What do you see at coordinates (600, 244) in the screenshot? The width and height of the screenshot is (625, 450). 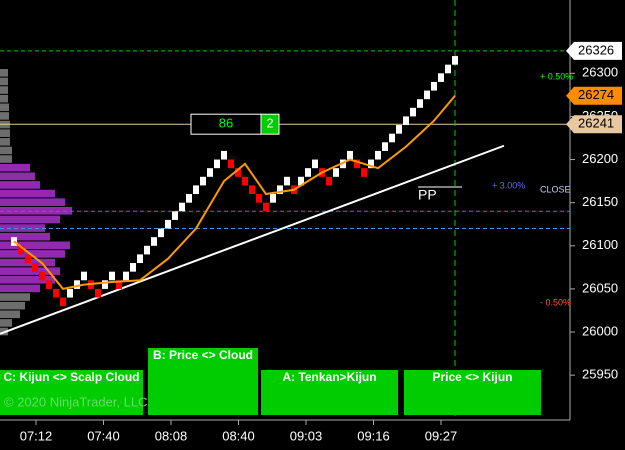 I see `y-tick-label: 26100` at bounding box center [600, 244].